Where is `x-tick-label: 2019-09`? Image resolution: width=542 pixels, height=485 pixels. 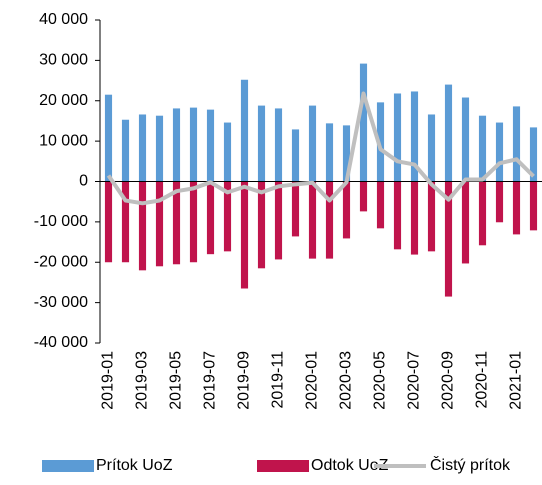 x-tick-label: 2019-09 is located at coordinates (244, 380).